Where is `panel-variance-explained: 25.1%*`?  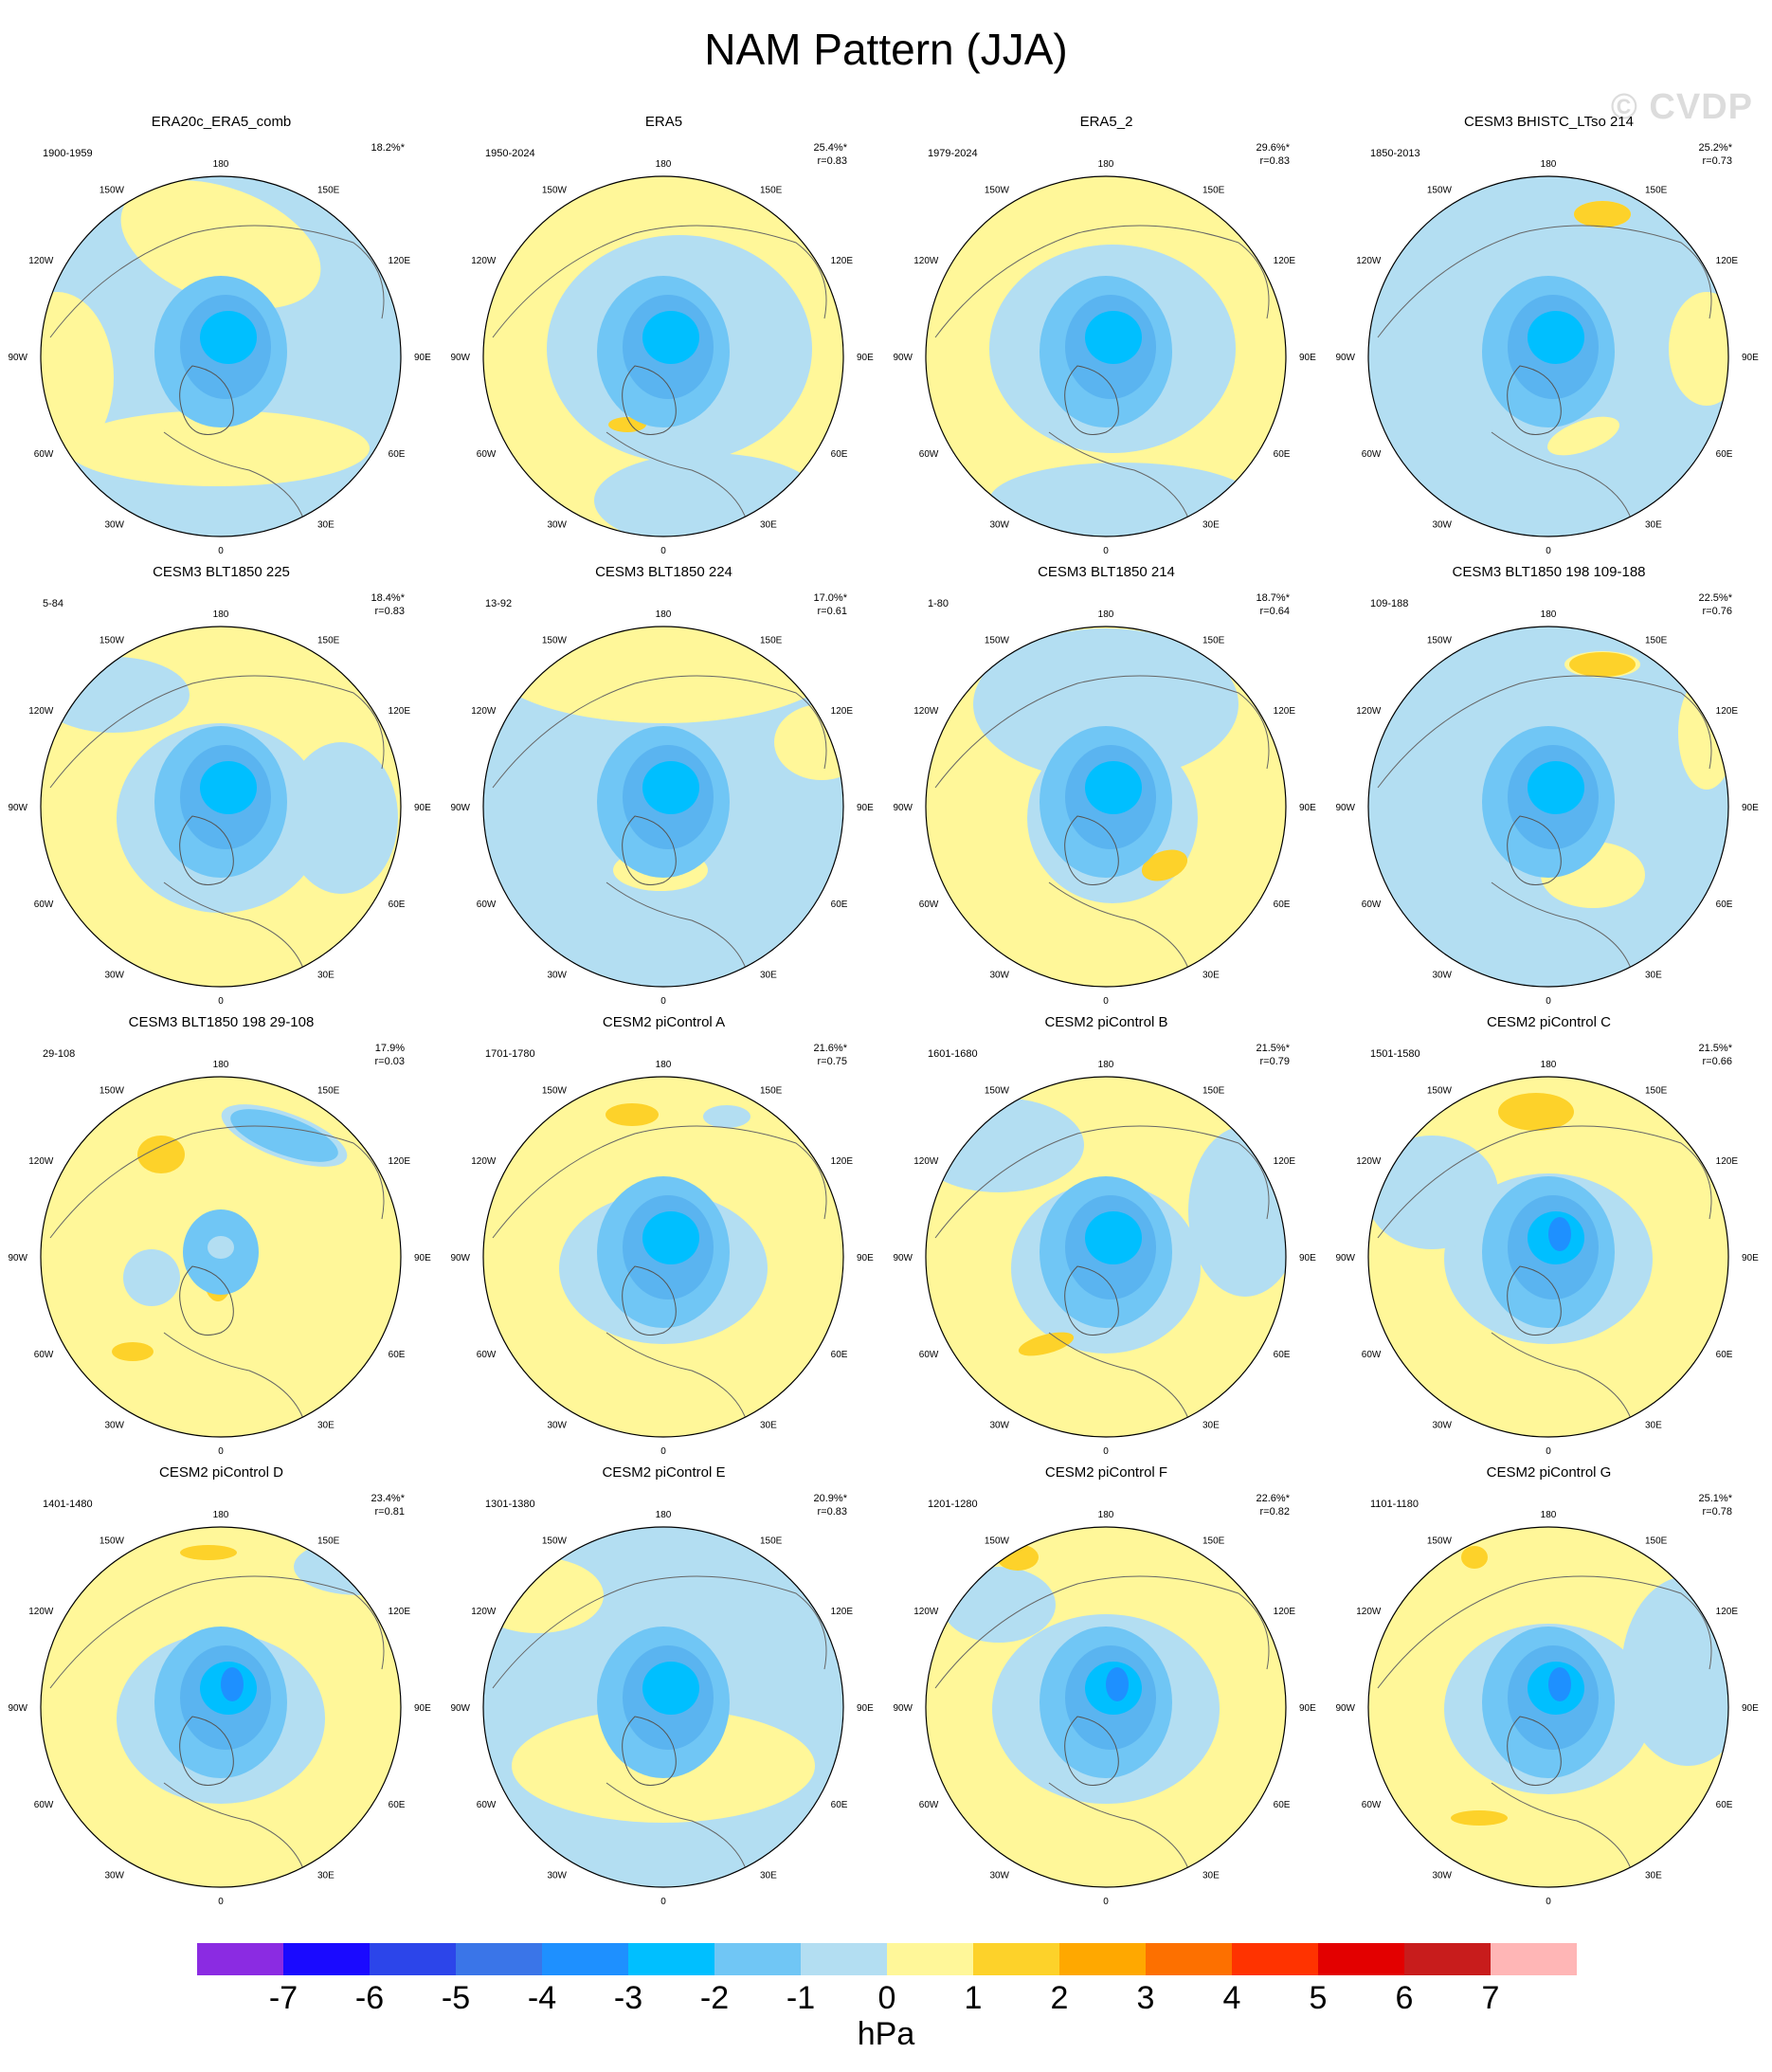 panel-variance-explained: 25.1%* is located at coordinates (1715, 1498).